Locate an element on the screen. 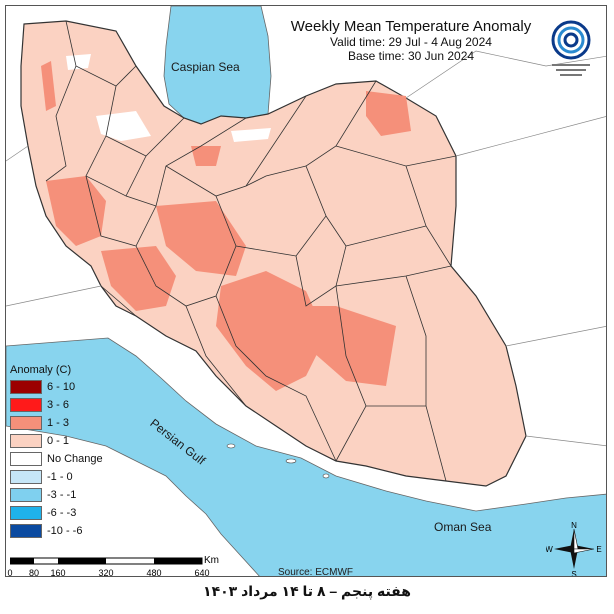 The width and height of the screenshot is (614, 614). legend-title: Anomaly (C) is located at coordinates (41, 370).